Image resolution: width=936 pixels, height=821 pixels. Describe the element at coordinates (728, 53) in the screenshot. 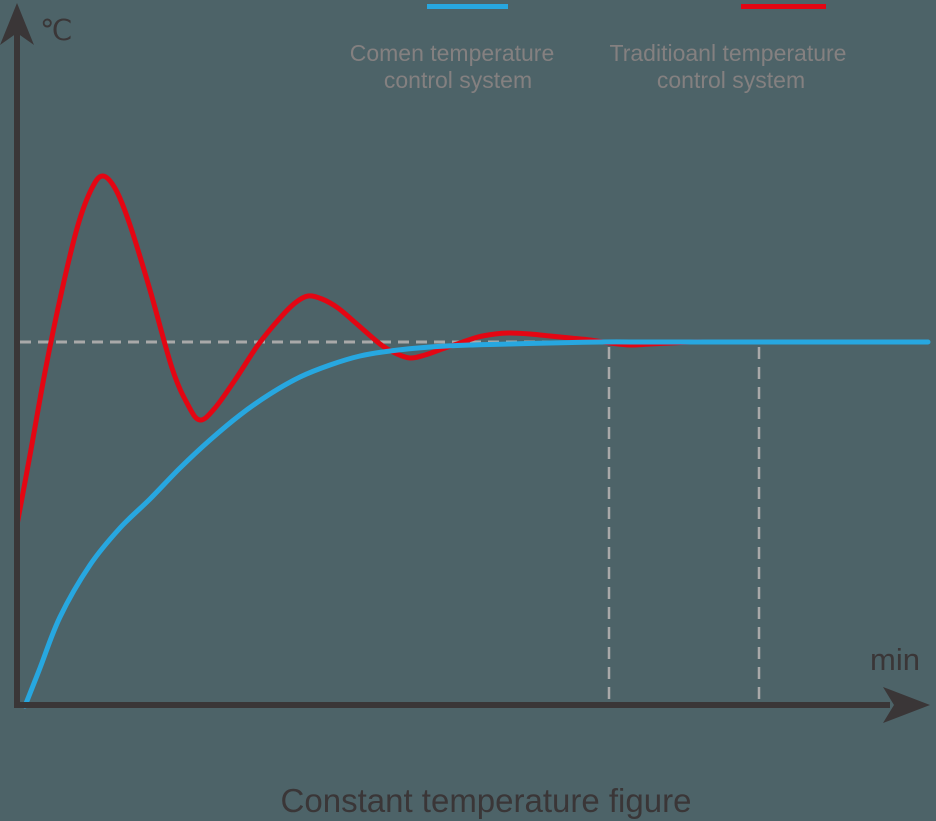

I see `legend-label-traditional-line1: Traditioanl temperature` at that location.